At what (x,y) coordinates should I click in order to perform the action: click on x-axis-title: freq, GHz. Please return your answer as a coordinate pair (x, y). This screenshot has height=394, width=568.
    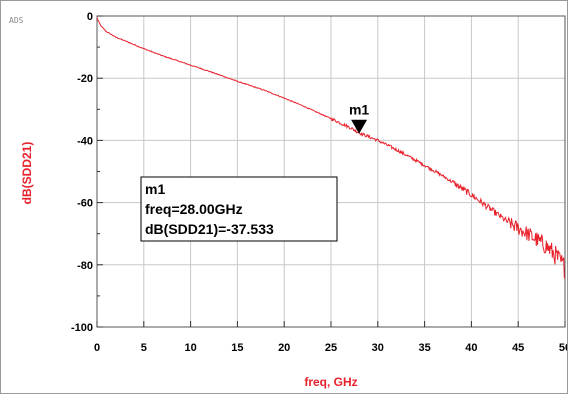
    Looking at the image, I should click on (330, 382).